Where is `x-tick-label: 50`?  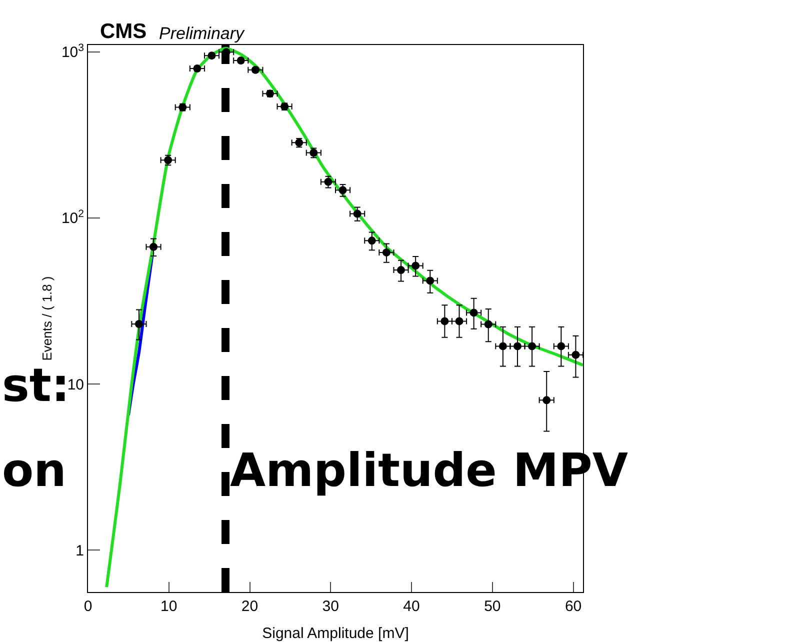 x-tick-label: 50 is located at coordinates (492, 606).